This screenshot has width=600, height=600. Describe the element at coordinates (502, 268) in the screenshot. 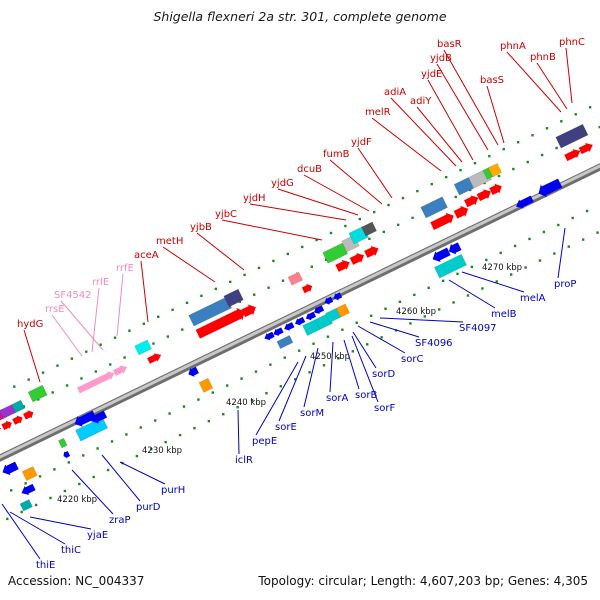

I see `scale-label-4270-kbp: 4270 kbp` at that location.